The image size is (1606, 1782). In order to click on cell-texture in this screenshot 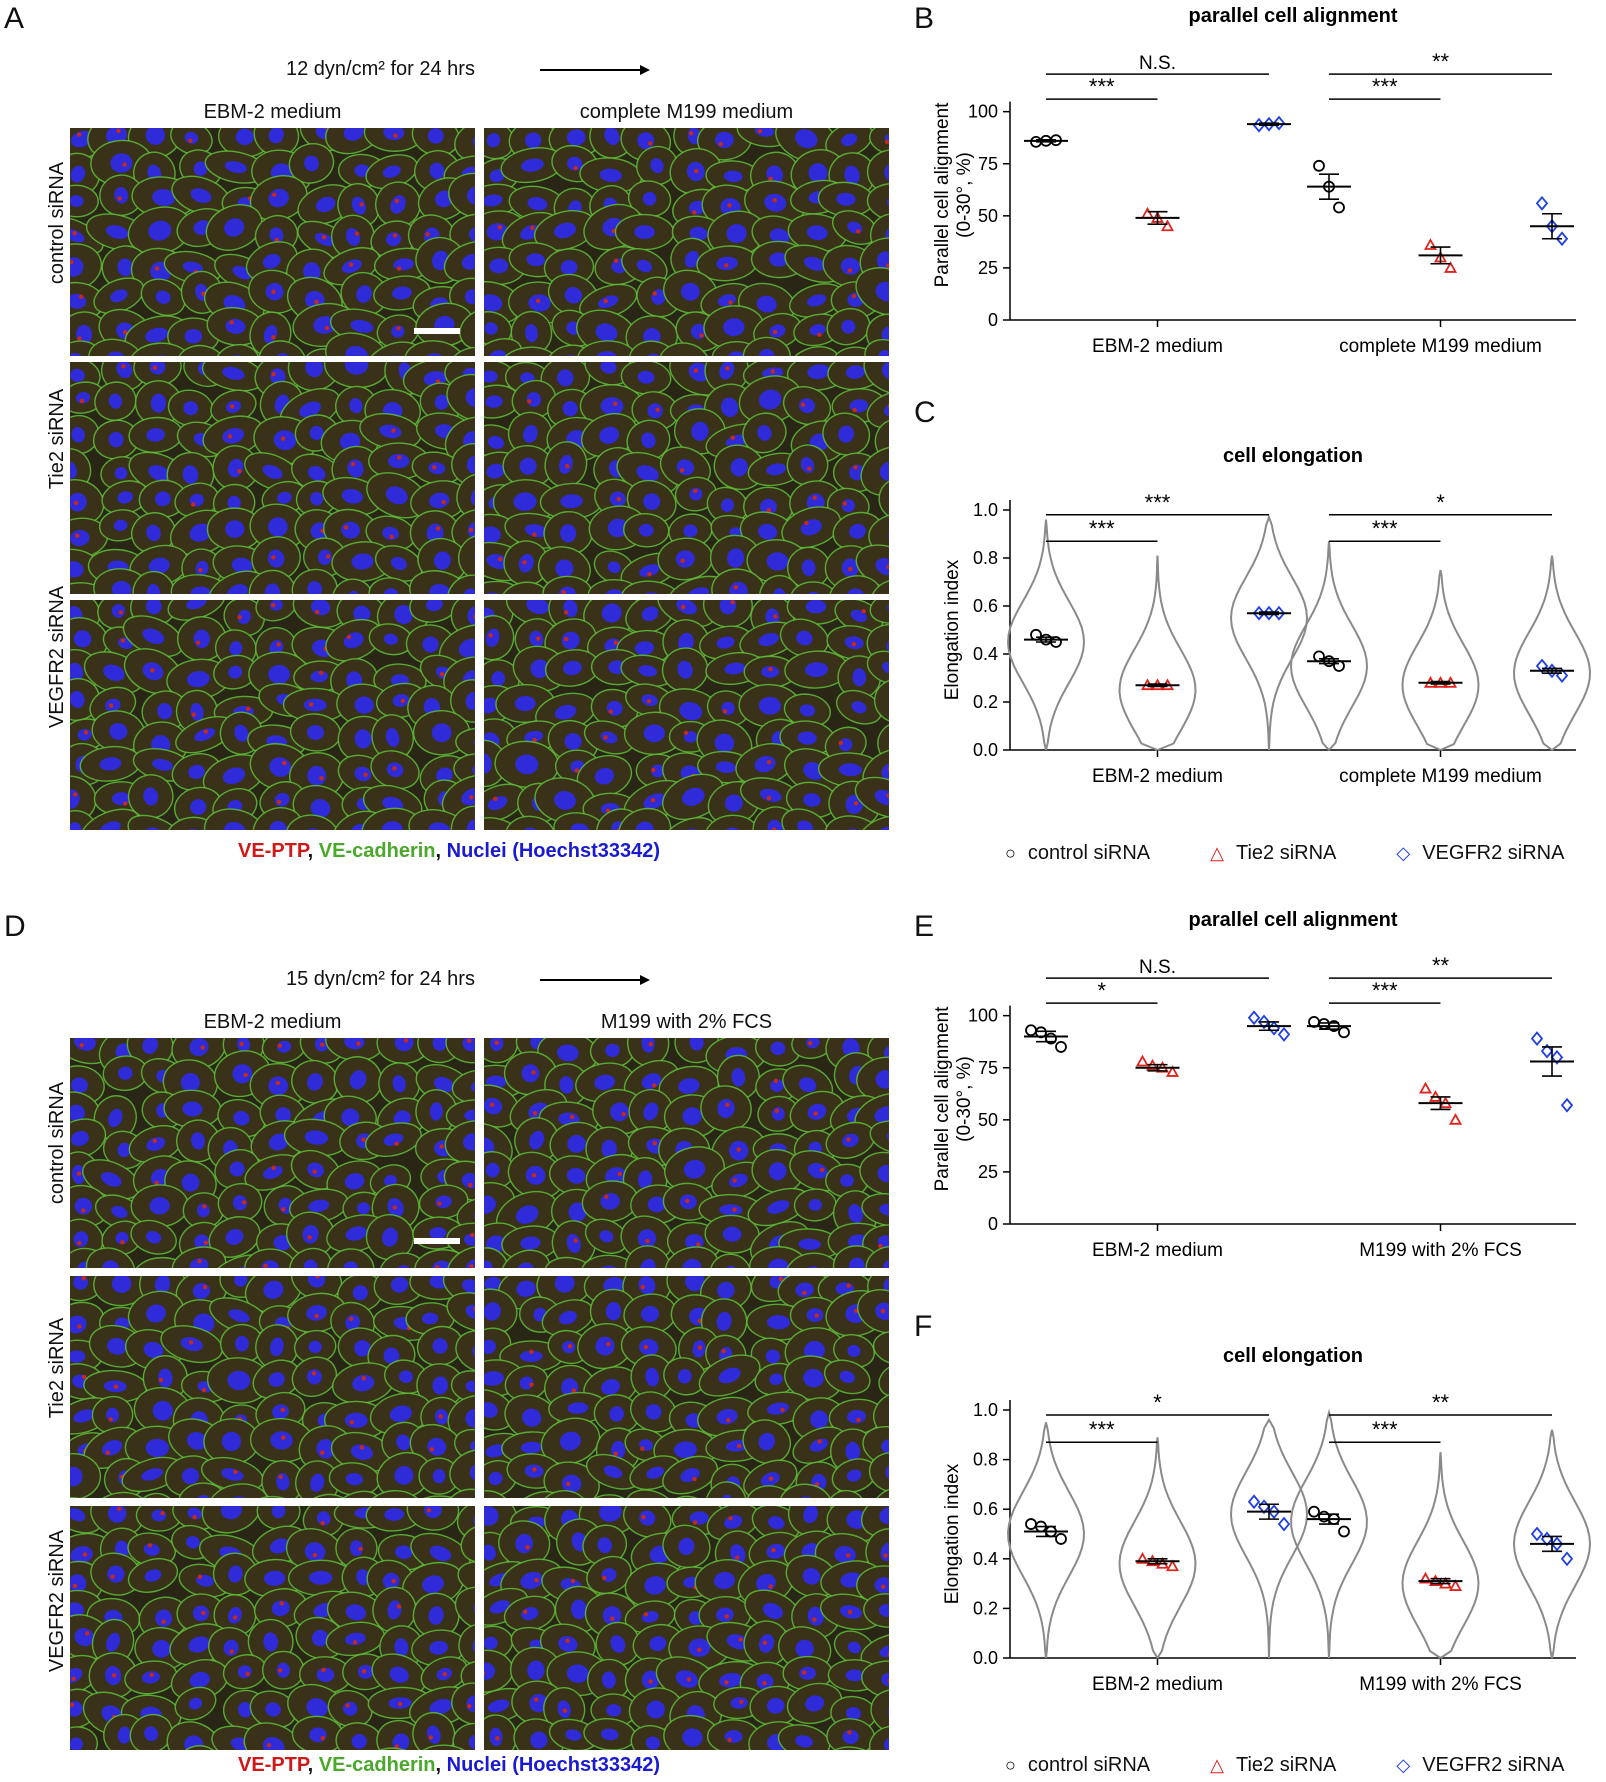, I will do `click(686, 715)`.